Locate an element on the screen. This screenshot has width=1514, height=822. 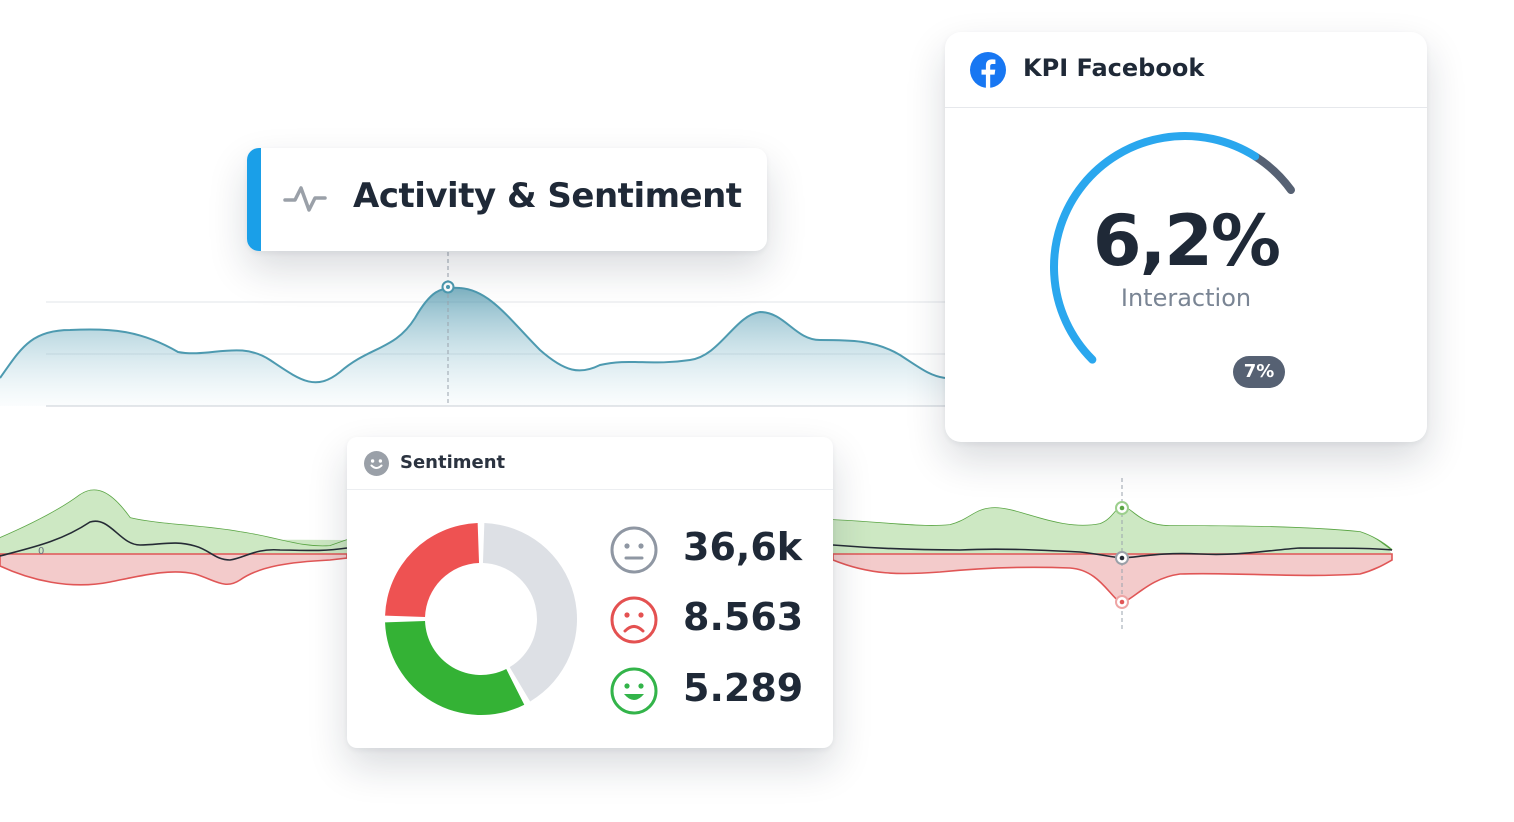
net-line-left is located at coordinates (174, 540).